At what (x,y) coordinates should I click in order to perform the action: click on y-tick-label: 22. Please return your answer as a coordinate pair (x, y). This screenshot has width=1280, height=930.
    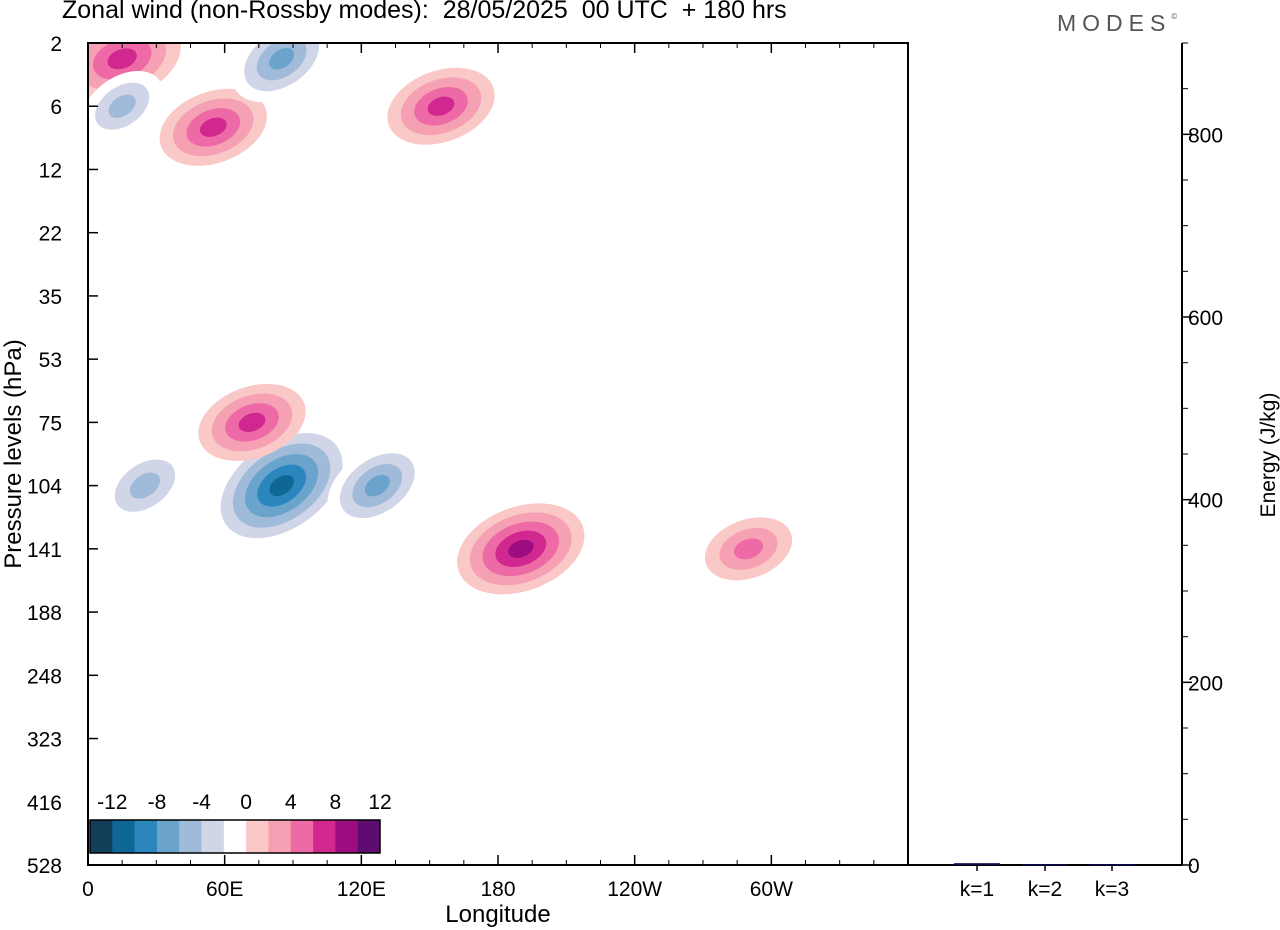
    Looking at the image, I should click on (50, 234).